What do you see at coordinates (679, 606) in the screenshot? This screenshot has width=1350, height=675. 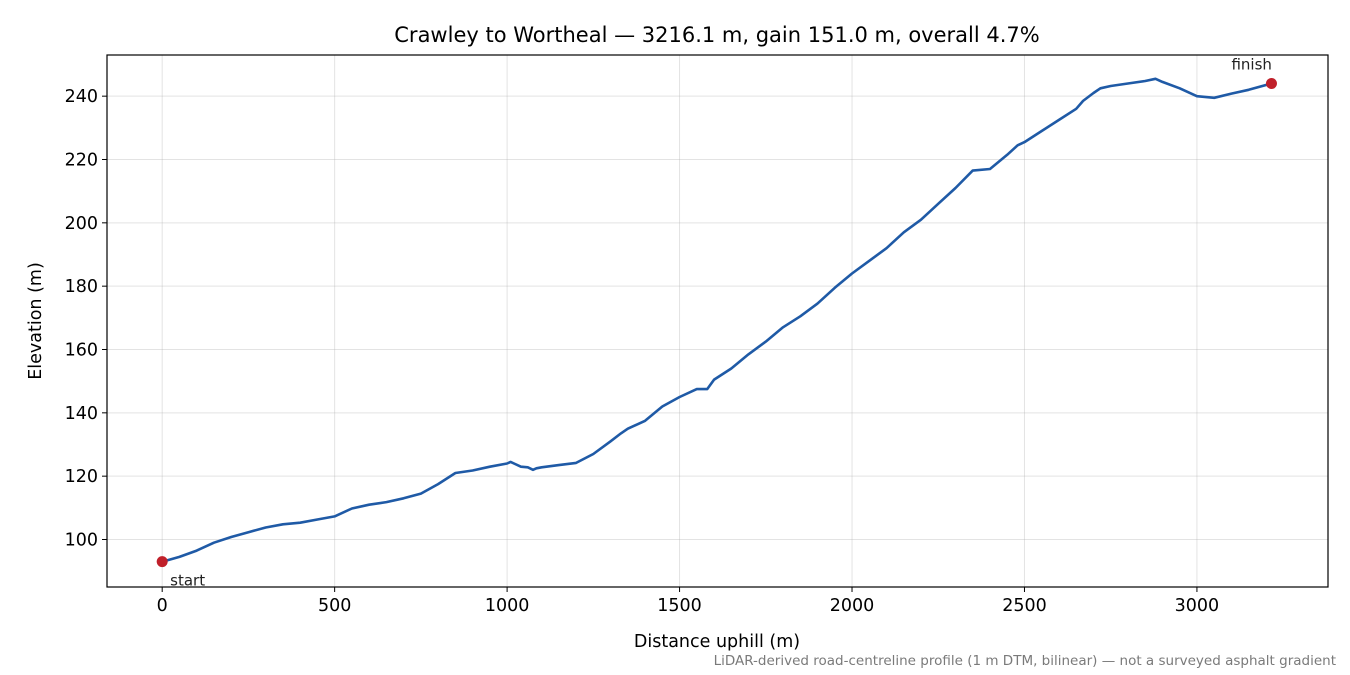 I see `x-tick-label: 1500` at bounding box center [679, 606].